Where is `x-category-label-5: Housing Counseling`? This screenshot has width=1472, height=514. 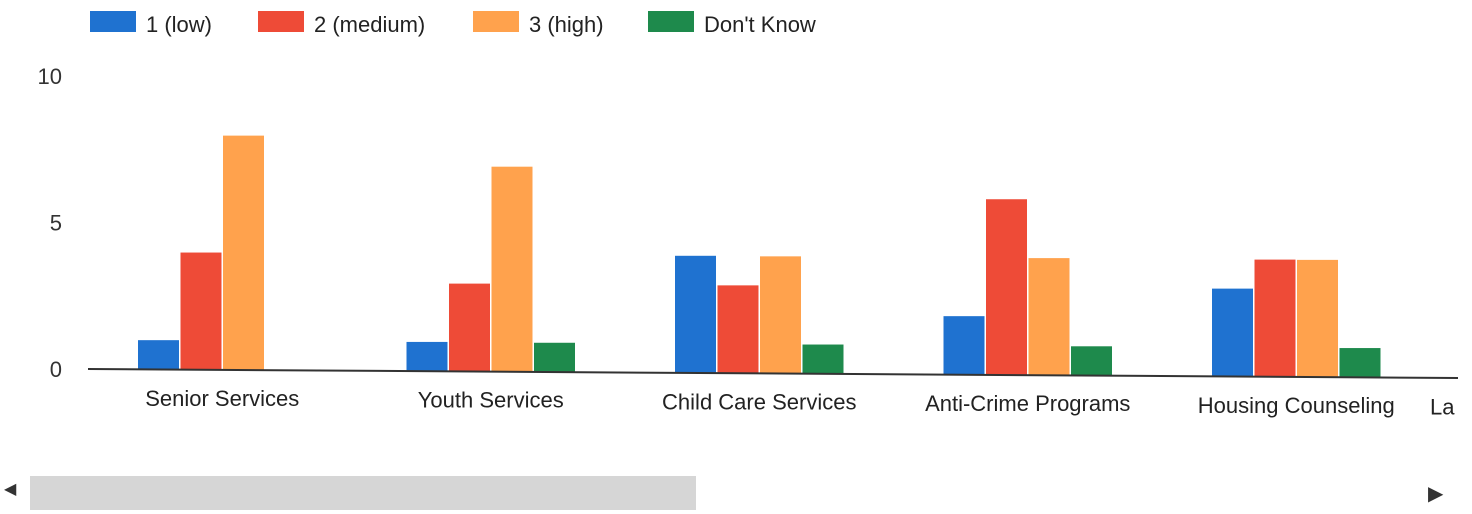 x-category-label-5: Housing Counseling is located at coordinates (1296, 405).